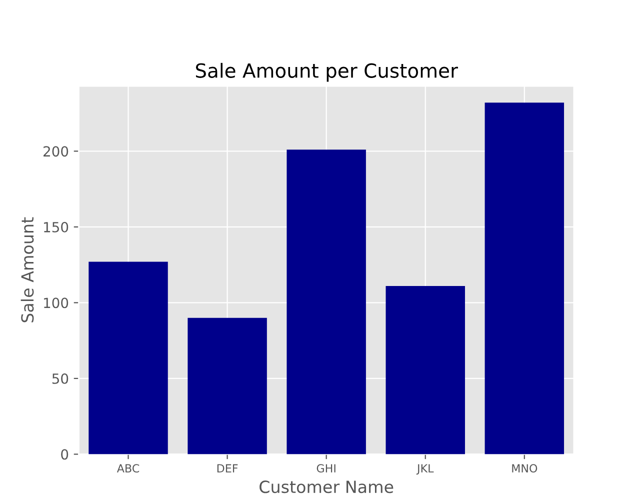 The image size is (630, 503). Describe the element at coordinates (56, 151) in the screenshot. I see `y-tick-label: 200` at that location.